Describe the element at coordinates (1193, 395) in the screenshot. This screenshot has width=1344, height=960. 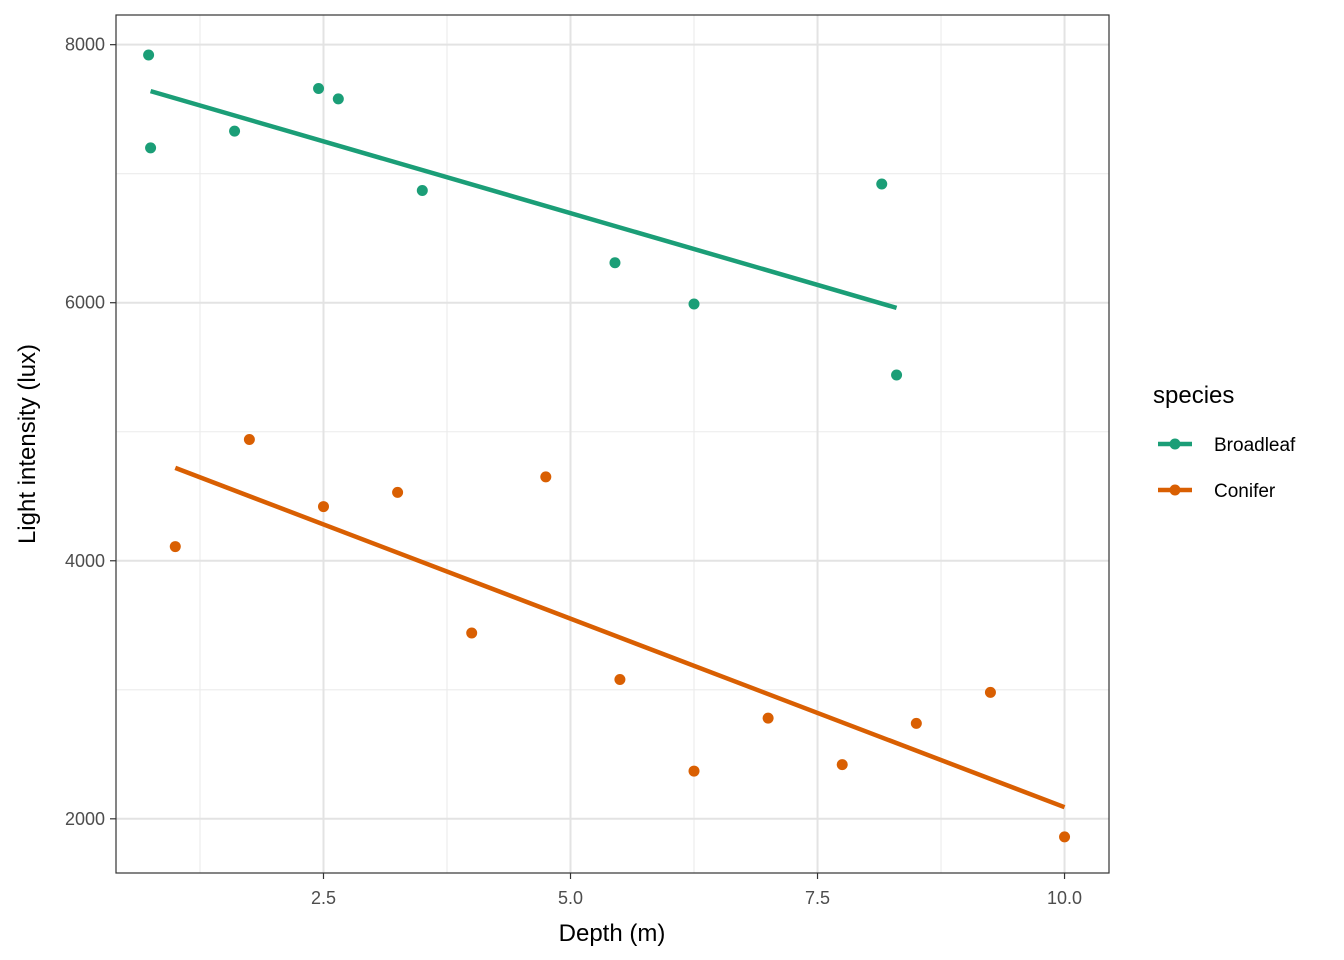
I see `legend-title: species` at that location.